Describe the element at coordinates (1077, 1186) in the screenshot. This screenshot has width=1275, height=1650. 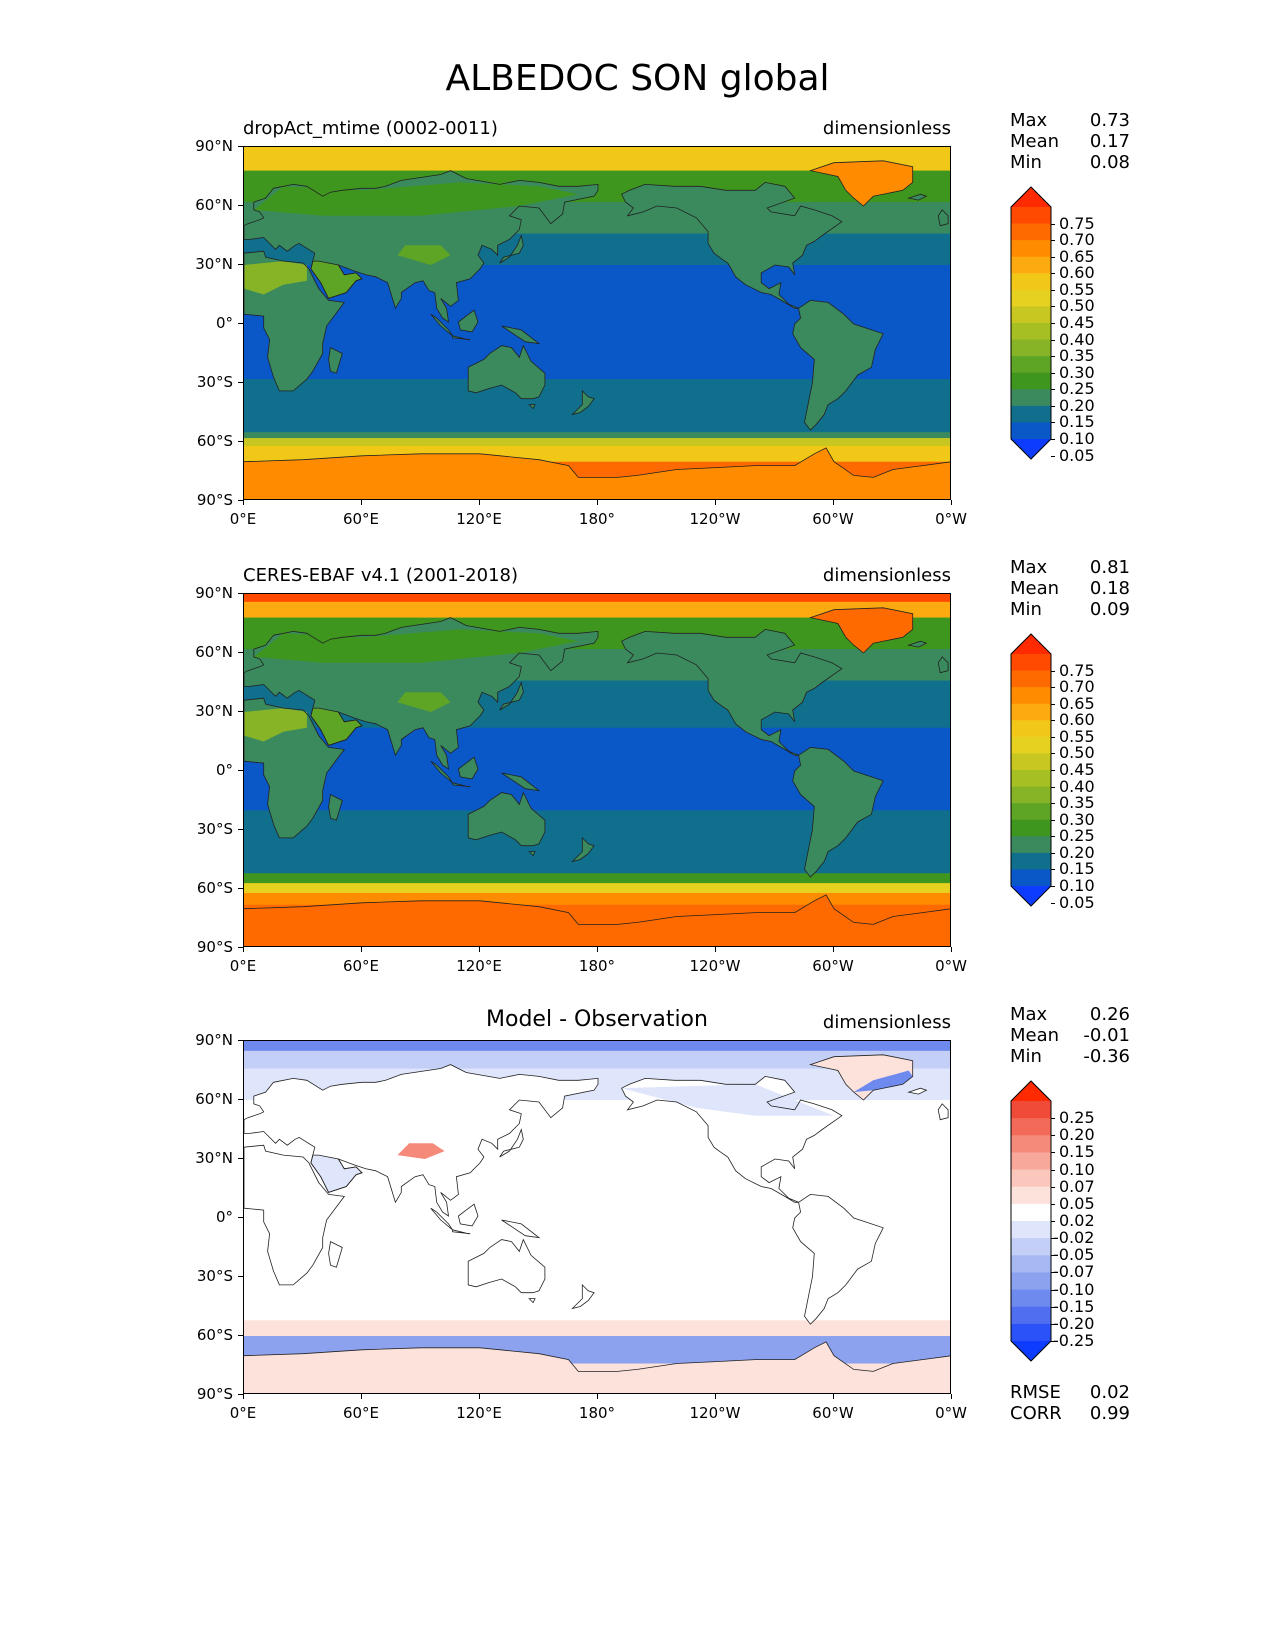
I see `colorbar-label: 0.07` at that location.